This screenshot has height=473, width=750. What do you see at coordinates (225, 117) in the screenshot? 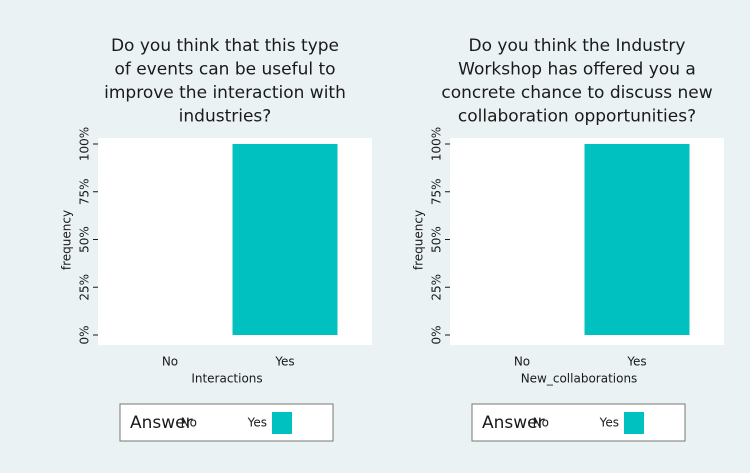
I see `chart-title: industries?` at bounding box center [225, 117].